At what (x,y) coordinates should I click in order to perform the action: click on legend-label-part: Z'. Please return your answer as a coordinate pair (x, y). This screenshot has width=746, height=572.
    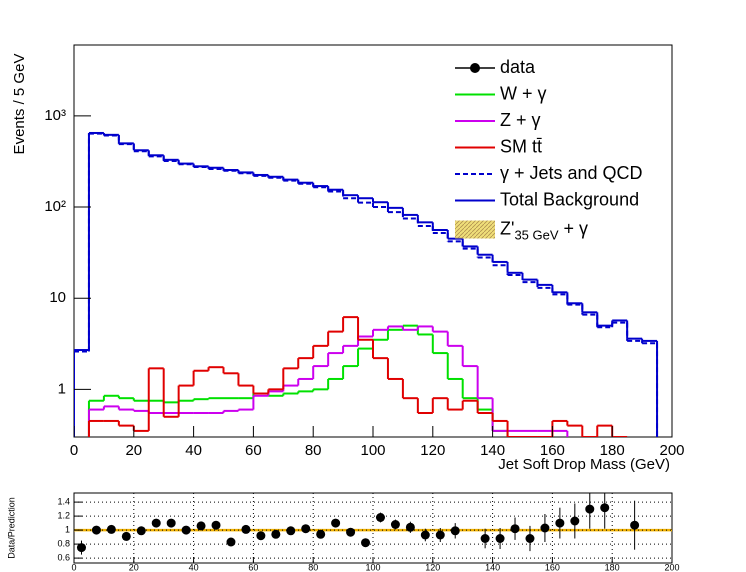
    Looking at the image, I should click on (507, 228).